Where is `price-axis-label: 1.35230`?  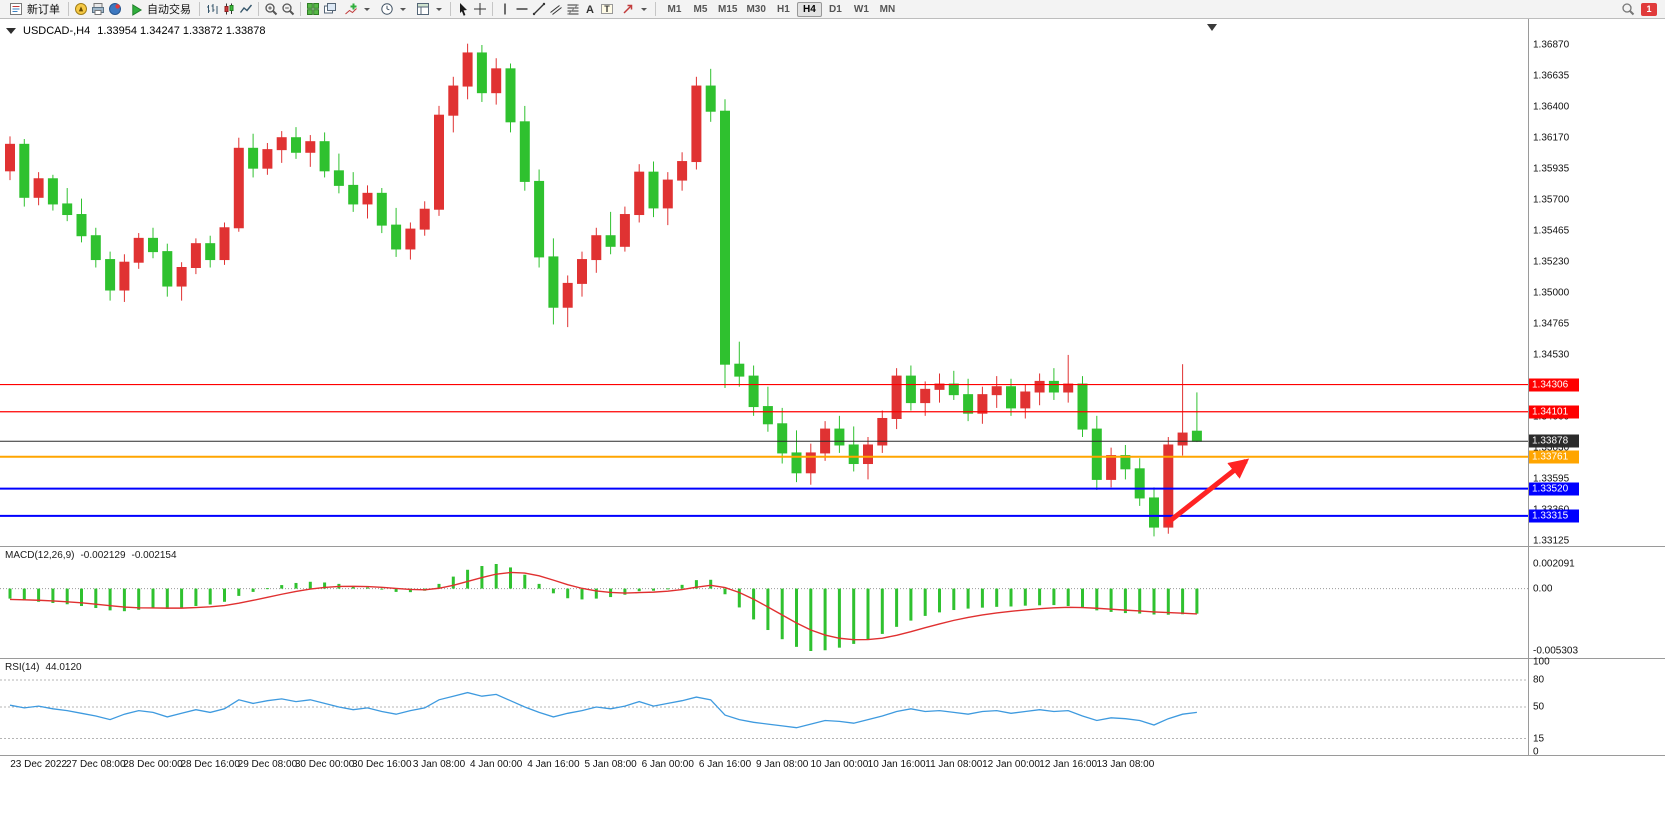 price-axis-label: 1.35230 is located at coordinates (1551, 262).